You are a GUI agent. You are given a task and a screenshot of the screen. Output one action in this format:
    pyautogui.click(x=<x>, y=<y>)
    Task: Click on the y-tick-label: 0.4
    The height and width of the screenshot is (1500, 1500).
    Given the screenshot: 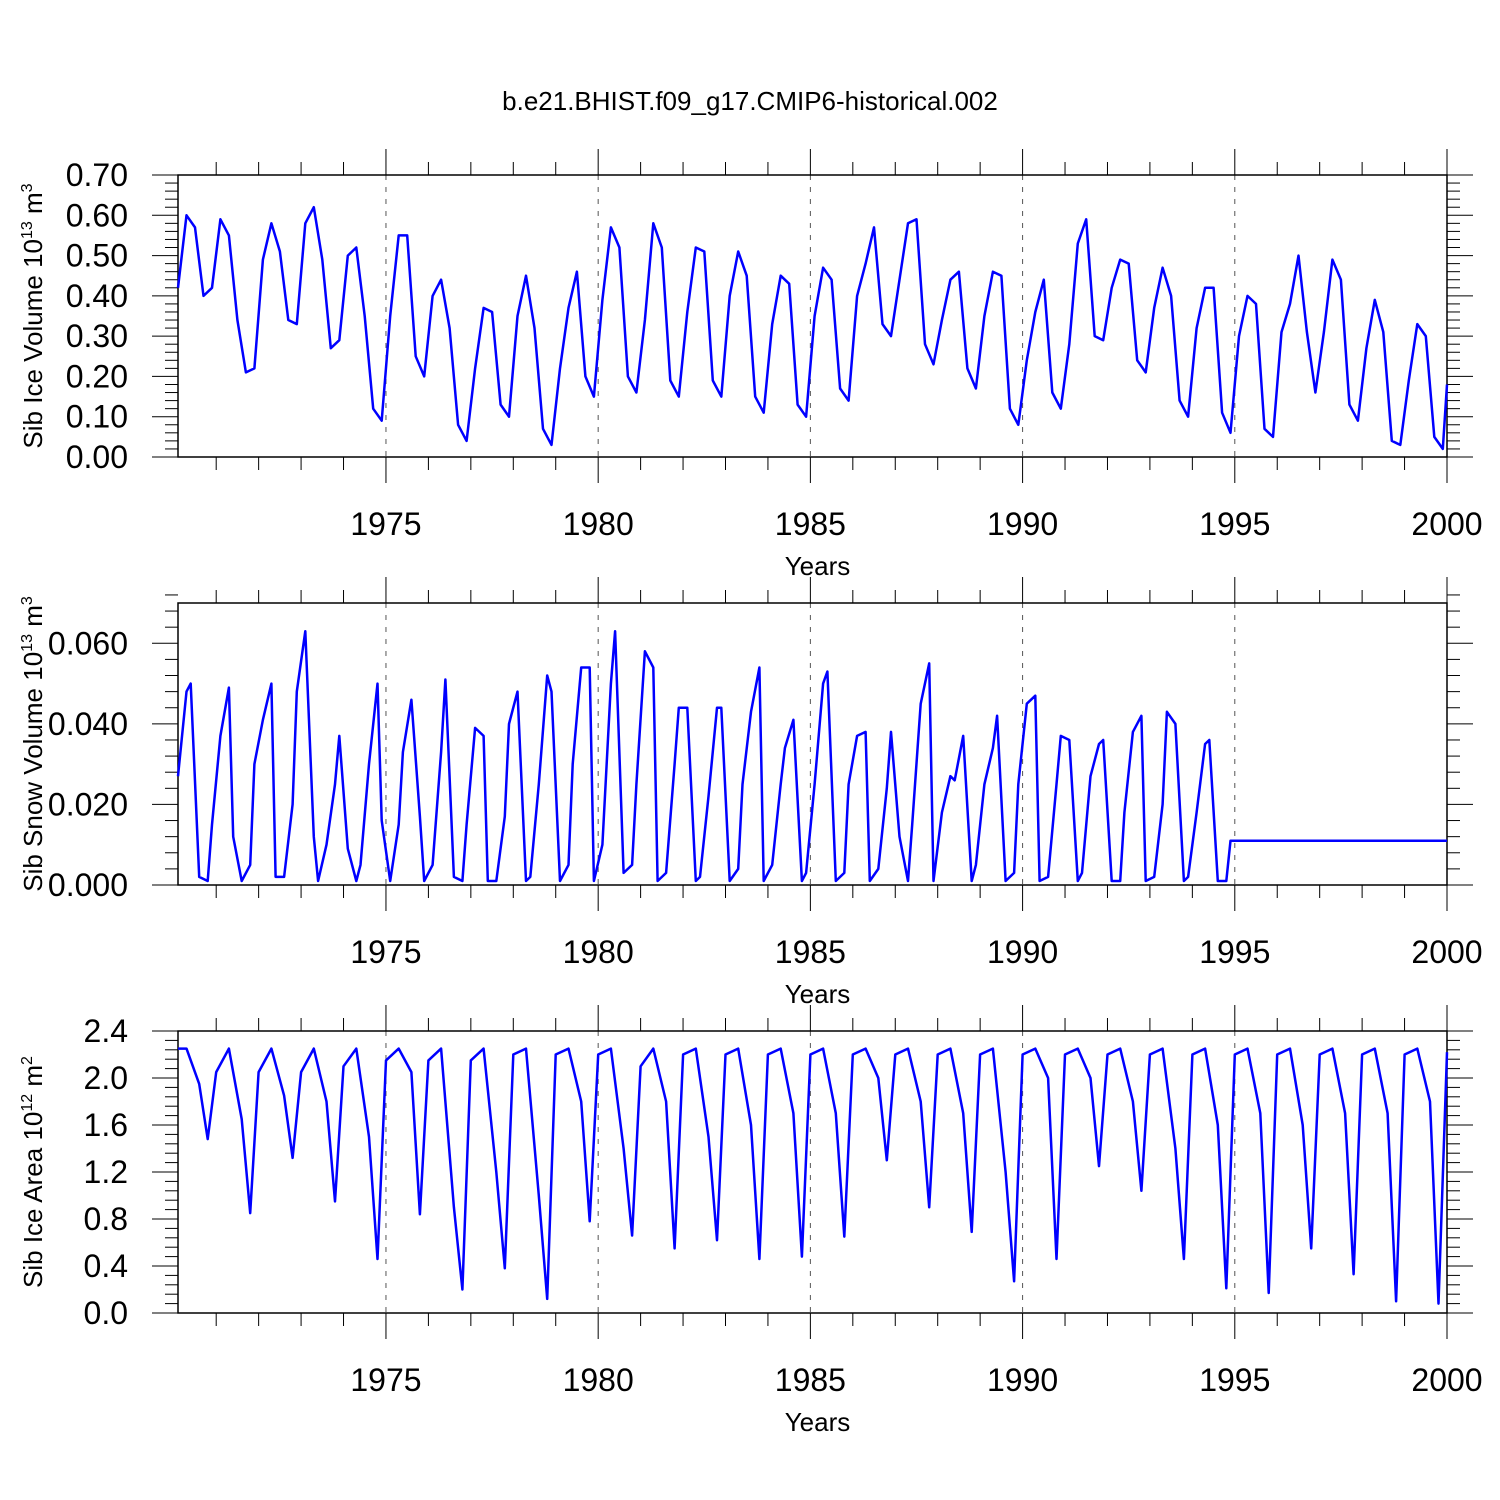 What is the action you would take?
    pyautogui.click(x=106, y=1266)
    